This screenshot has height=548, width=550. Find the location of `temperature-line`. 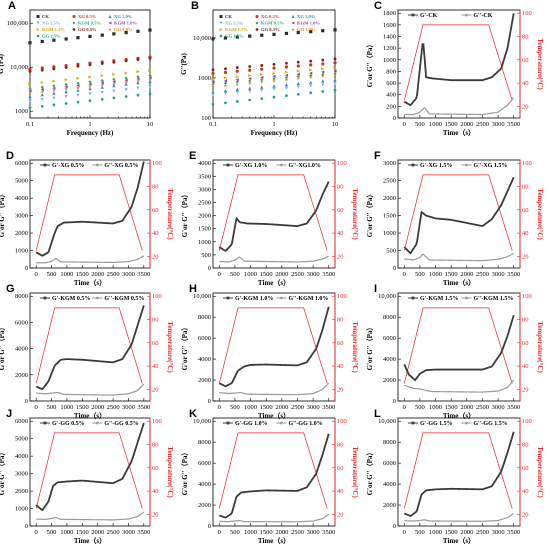

temperature-line is located at coordinates (458, 345).